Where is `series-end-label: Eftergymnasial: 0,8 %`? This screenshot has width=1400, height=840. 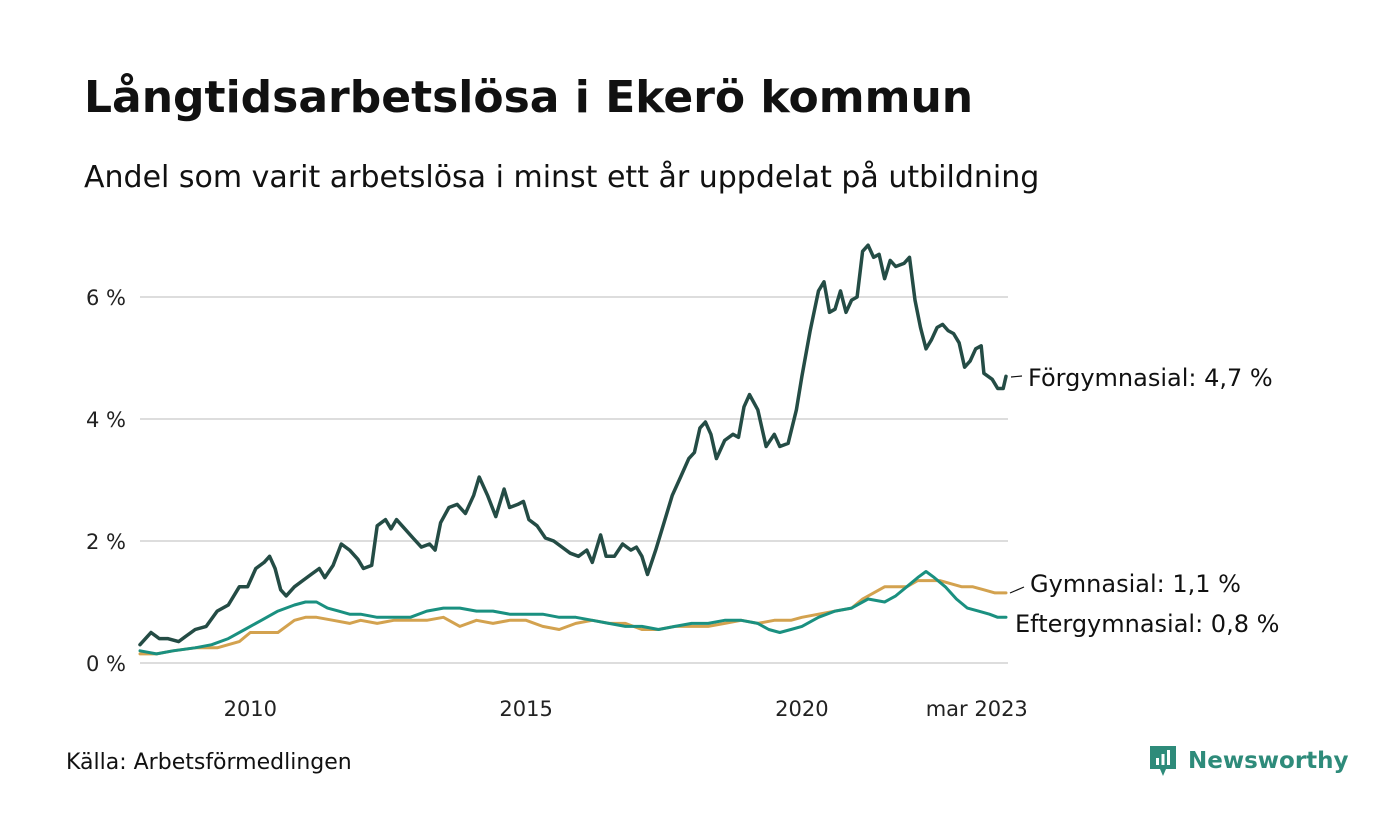 series-end-label: Eftergymnasial: 0,8 % is located at coordinates (1147, 624).